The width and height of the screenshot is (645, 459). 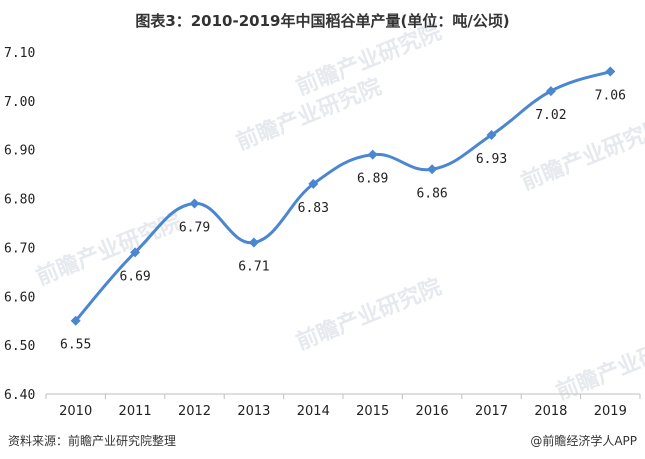 What do you see at coordinates (610, 411) in the screenshot?
I see `x-tick-label: 2019` at bounding box center [610, 411].